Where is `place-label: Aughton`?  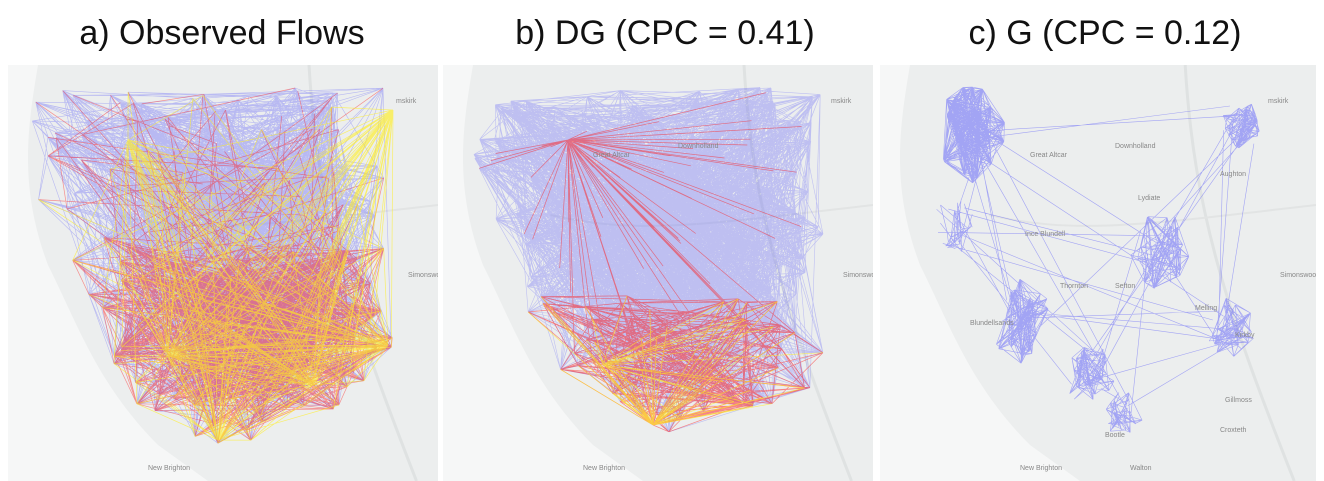 place-label: Aughton is located at coordinates (1233, 174).